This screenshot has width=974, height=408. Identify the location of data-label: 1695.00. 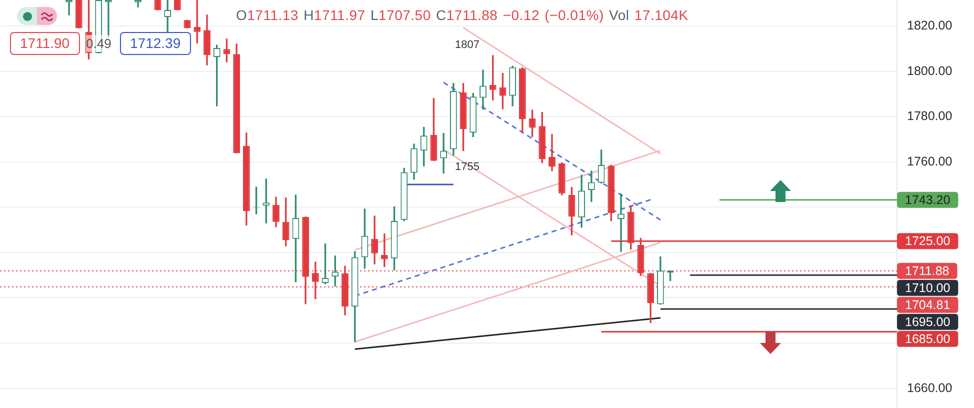
(927, 321).